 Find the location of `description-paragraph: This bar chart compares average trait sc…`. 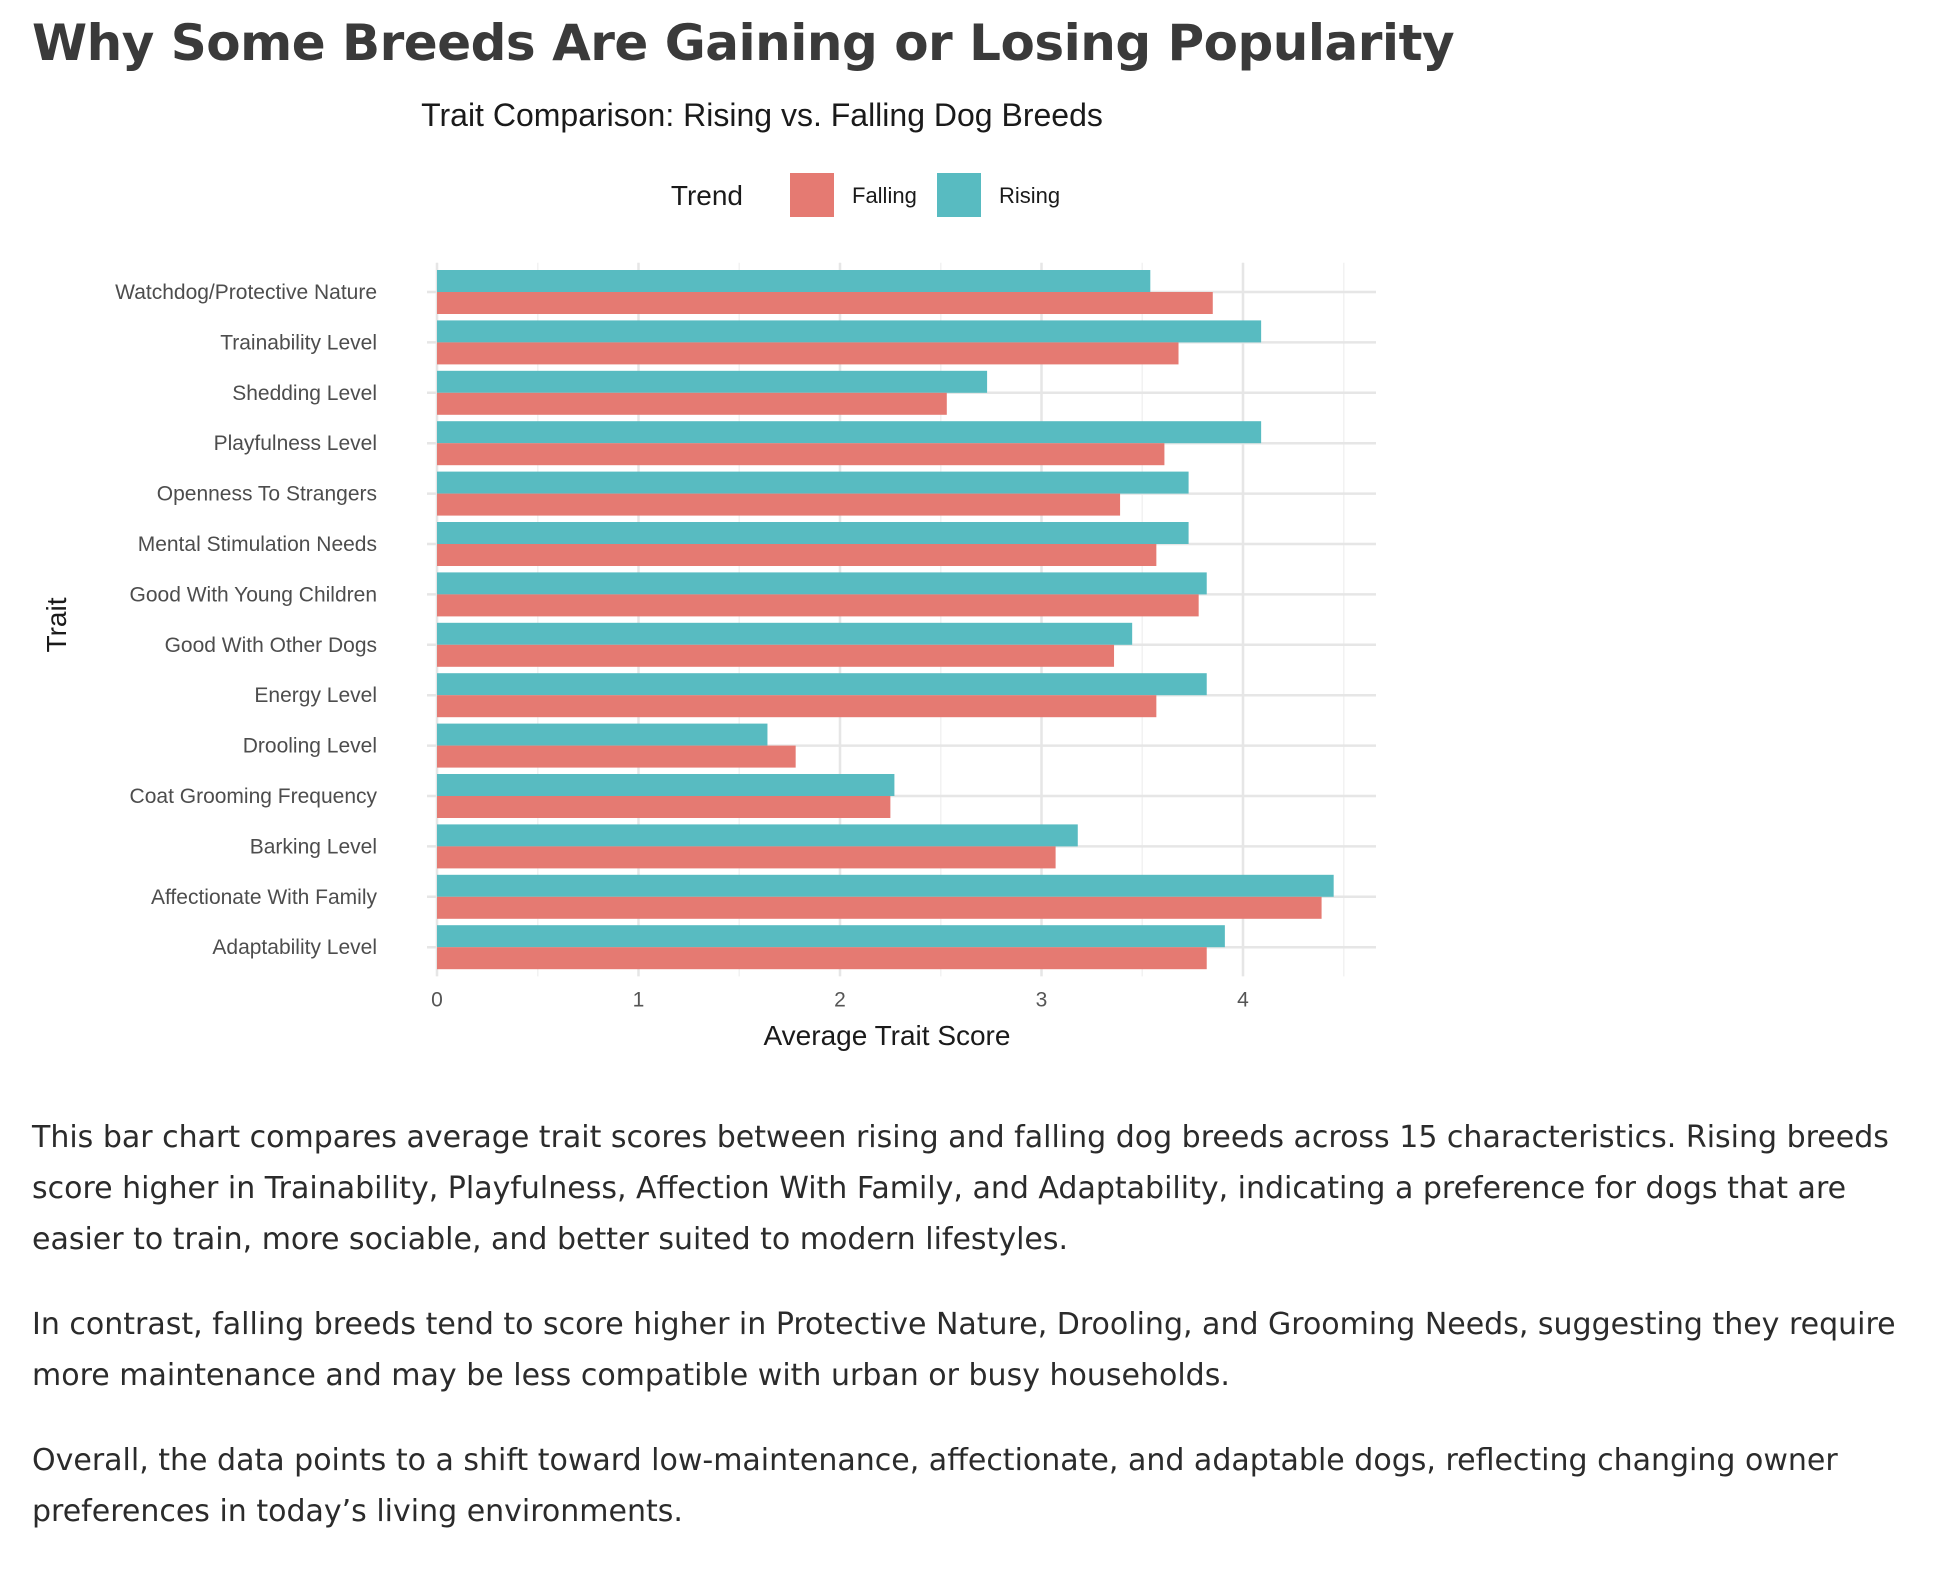

description-paragraph: This bar chart compares average trait sc… is located at coordinates (960, 1188).